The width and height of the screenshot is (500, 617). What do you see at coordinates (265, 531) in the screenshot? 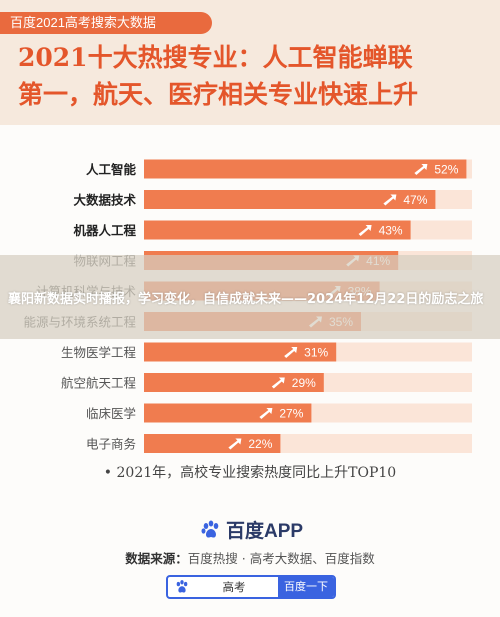
I see `app-name: 百度APP` at bounding box center [265, 531].